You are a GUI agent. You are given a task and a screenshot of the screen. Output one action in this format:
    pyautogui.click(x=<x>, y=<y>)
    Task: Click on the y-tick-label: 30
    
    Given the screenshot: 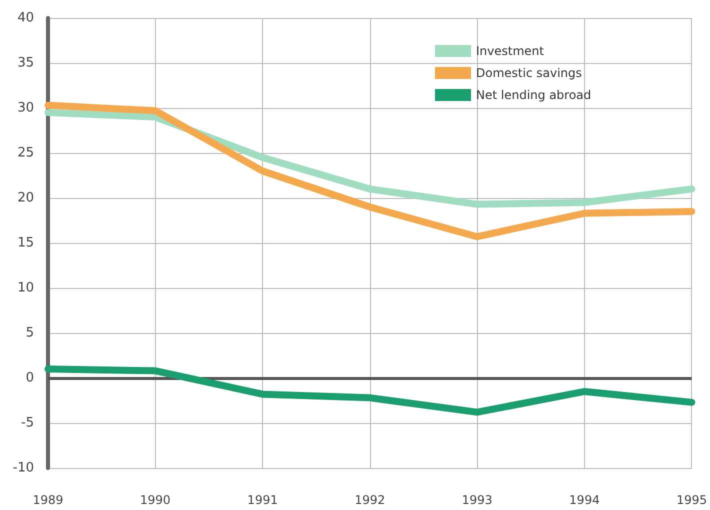 What is the action you would take?
    pyautogui.click(x=25, y=108)
    